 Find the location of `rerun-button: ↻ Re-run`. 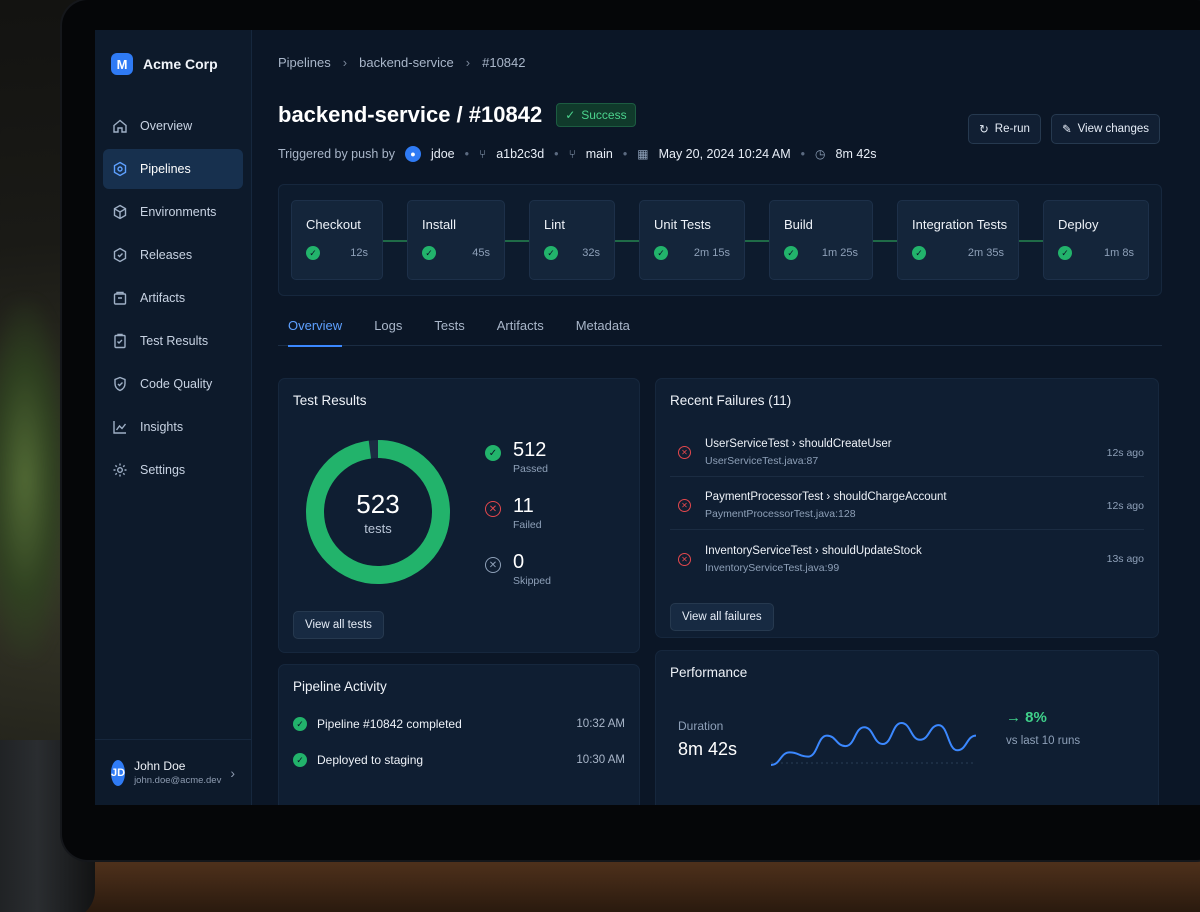

rerun-button: ↻ Re-run is located at coordinates (1004, 129).